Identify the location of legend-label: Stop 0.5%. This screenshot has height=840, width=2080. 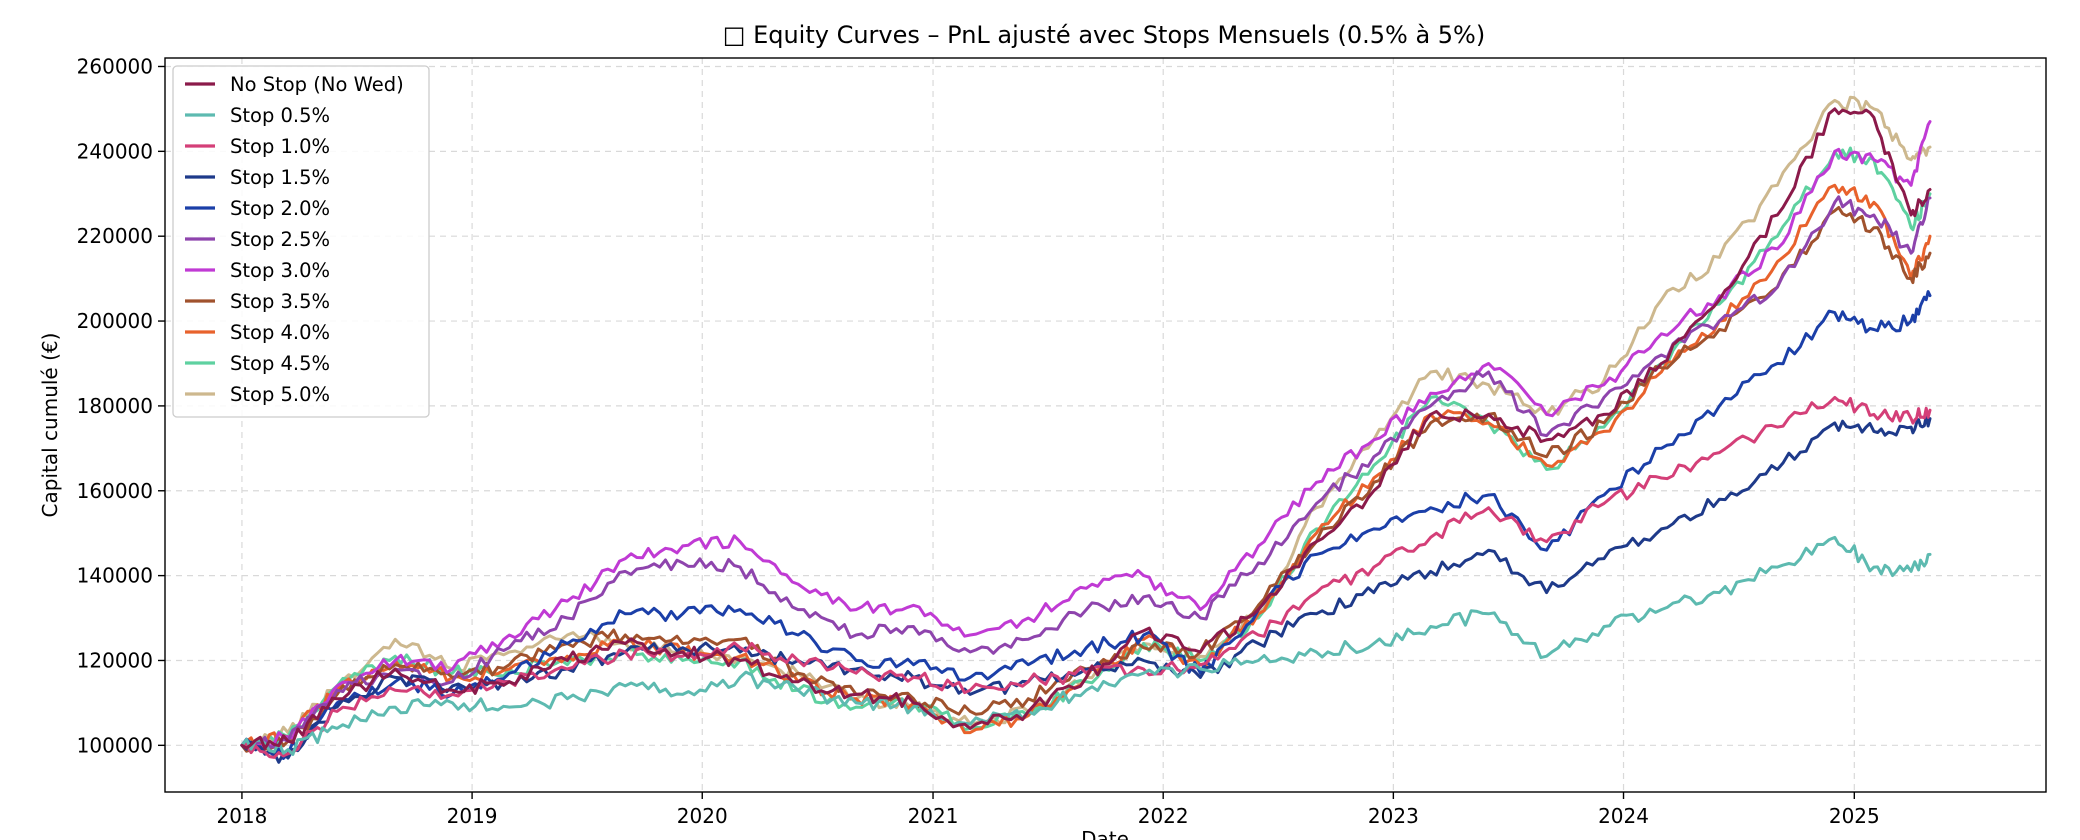
(280, 115).